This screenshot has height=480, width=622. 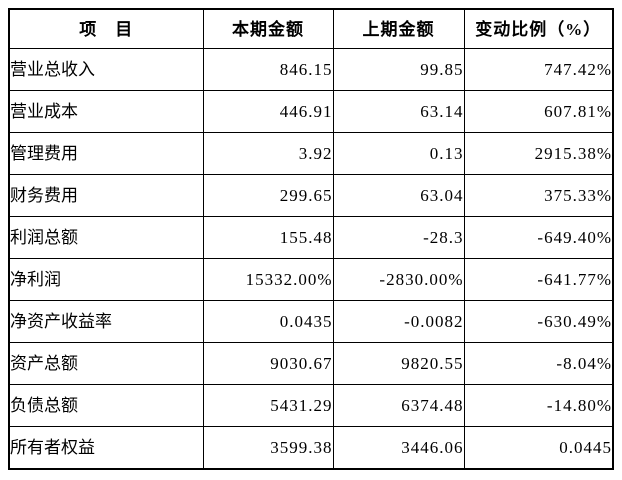 I want to click on header-current-amount: 本期金额, so click(x=268, y=28).